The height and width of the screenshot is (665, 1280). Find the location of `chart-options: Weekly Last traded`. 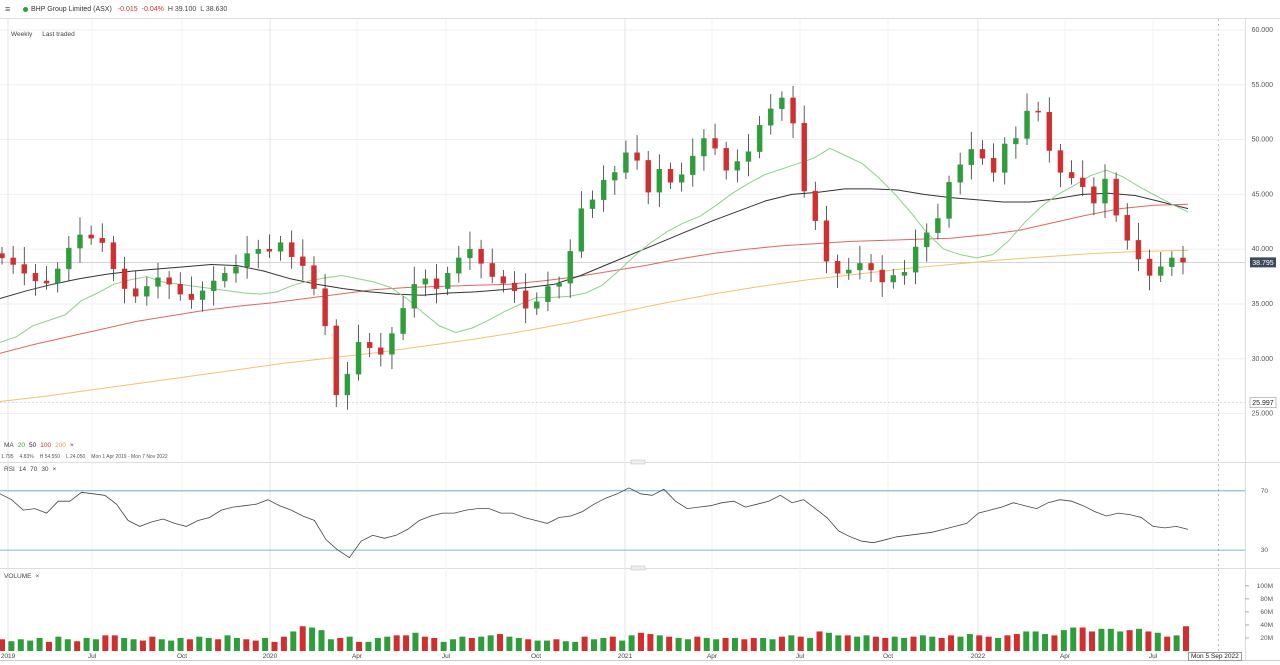

chart-options: Weekly Last traded is located at coordinates (43, 34).